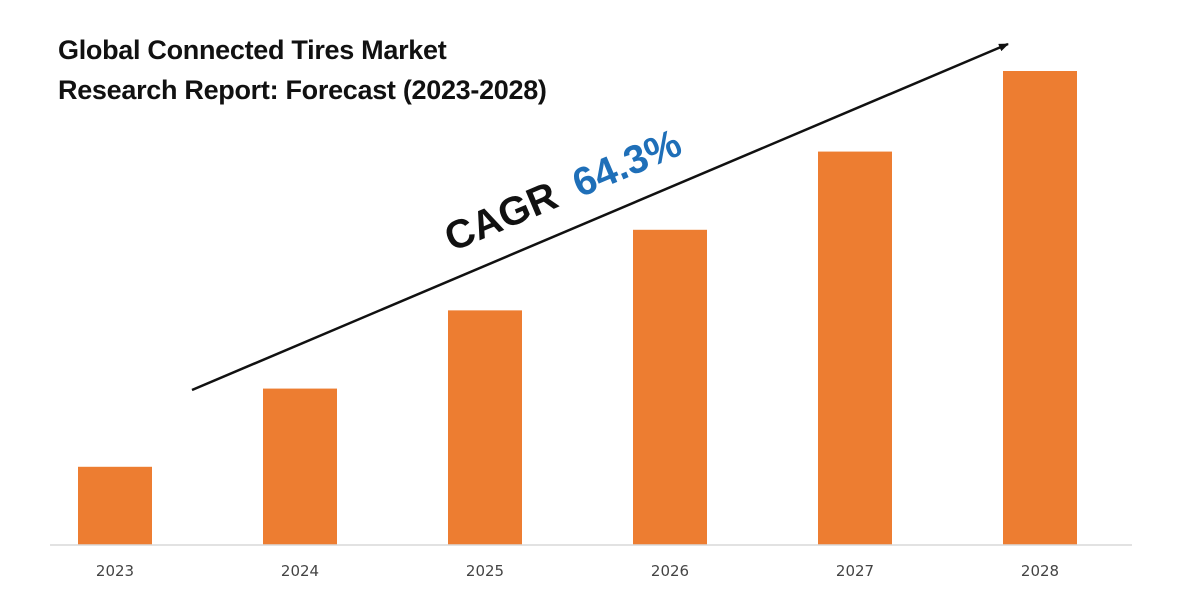 This screenshot has height=600, width=1200. I want to click on x-tick-label-2027: 2027, so click(855, 571).